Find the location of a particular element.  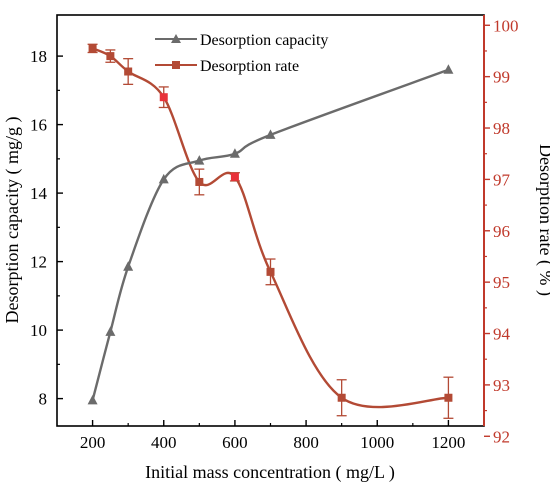

right-axis-label: Desorption rate ( % ) is located at coordinates (542, 220).